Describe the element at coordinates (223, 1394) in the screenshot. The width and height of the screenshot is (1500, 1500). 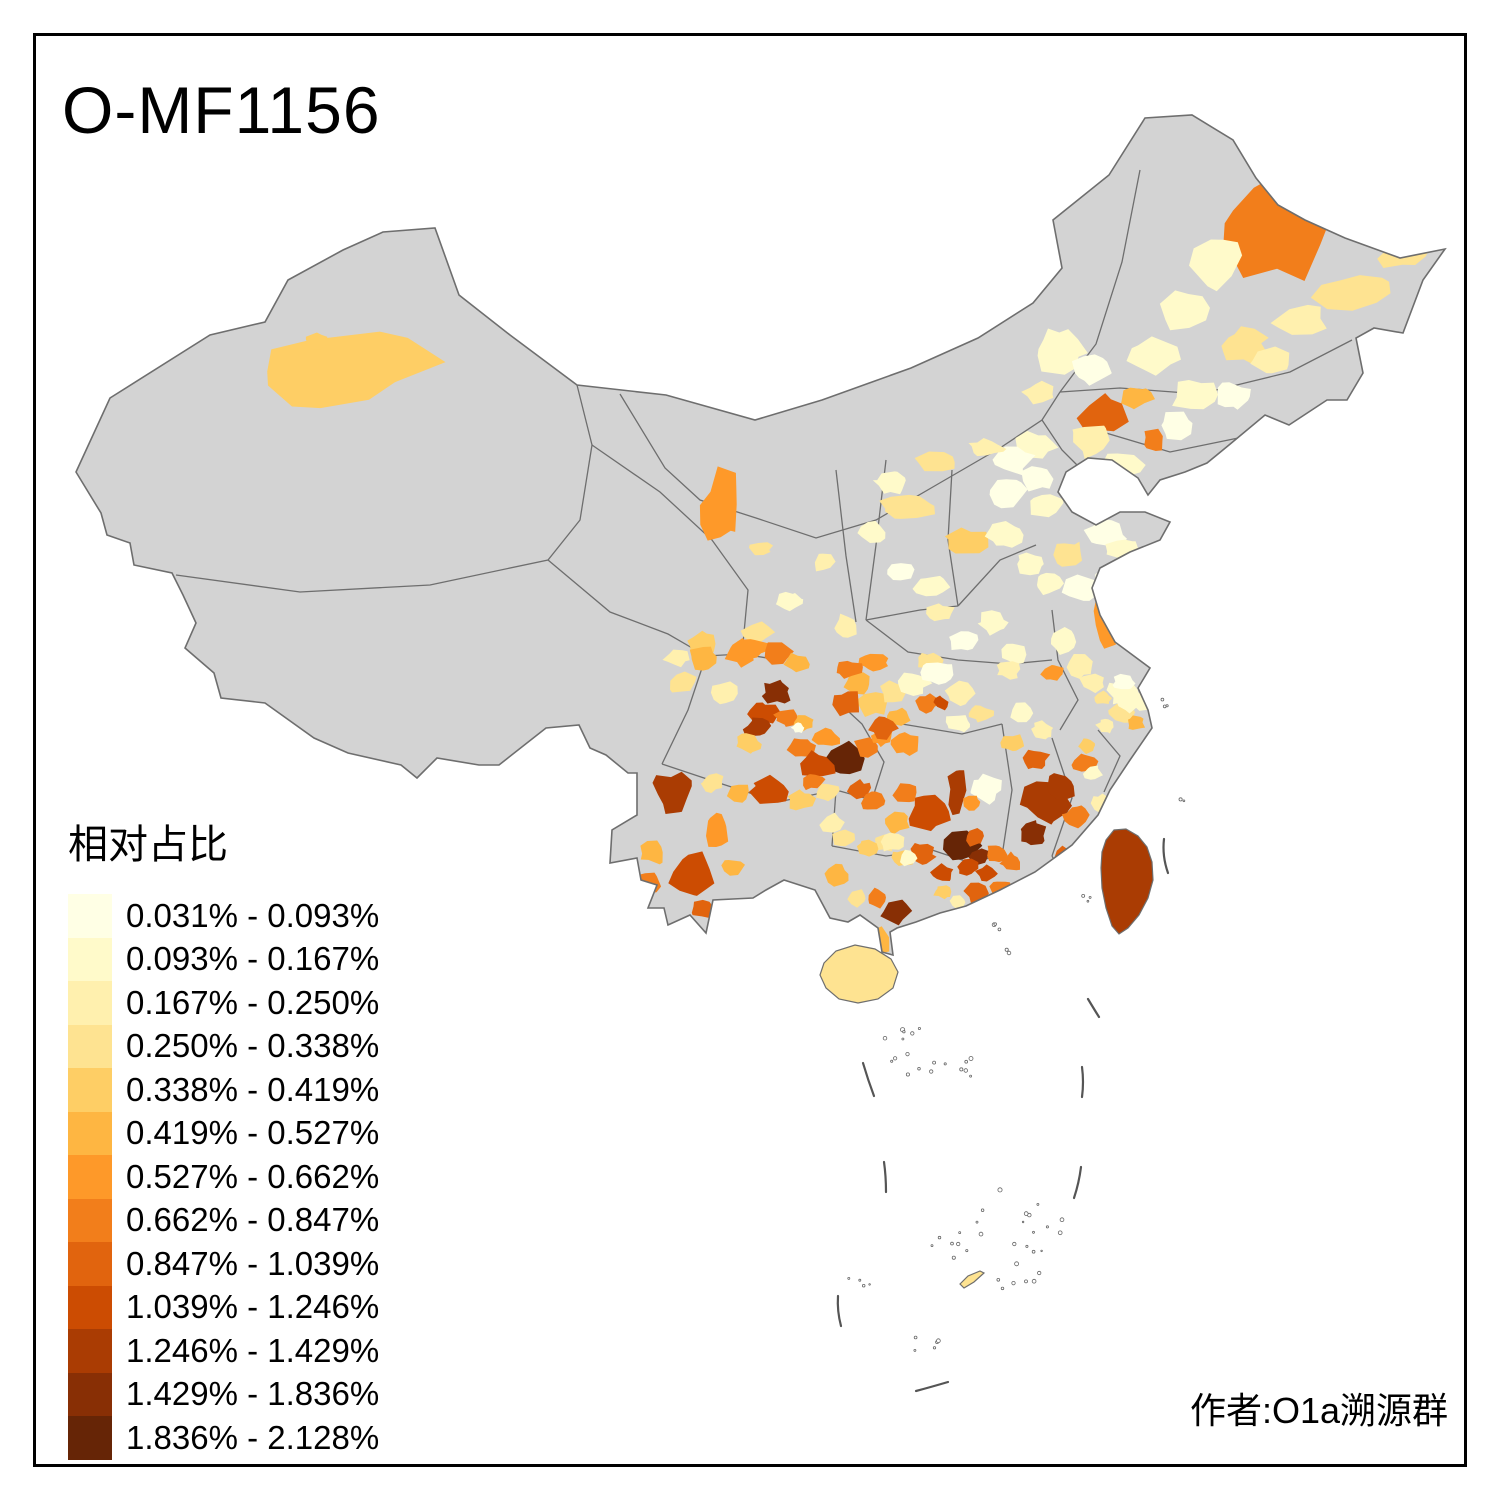
I see `legend-item: 1.429% - 1.836%` at that location.